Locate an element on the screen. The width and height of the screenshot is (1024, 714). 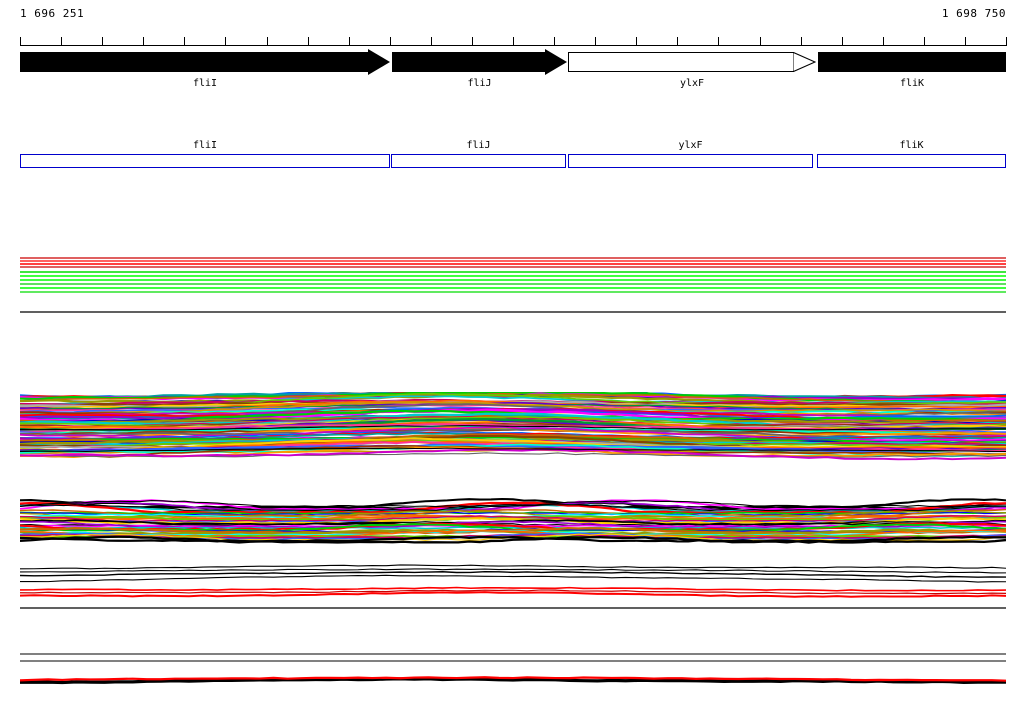
cds-label: fliJ is located at coordinates (478, 145).